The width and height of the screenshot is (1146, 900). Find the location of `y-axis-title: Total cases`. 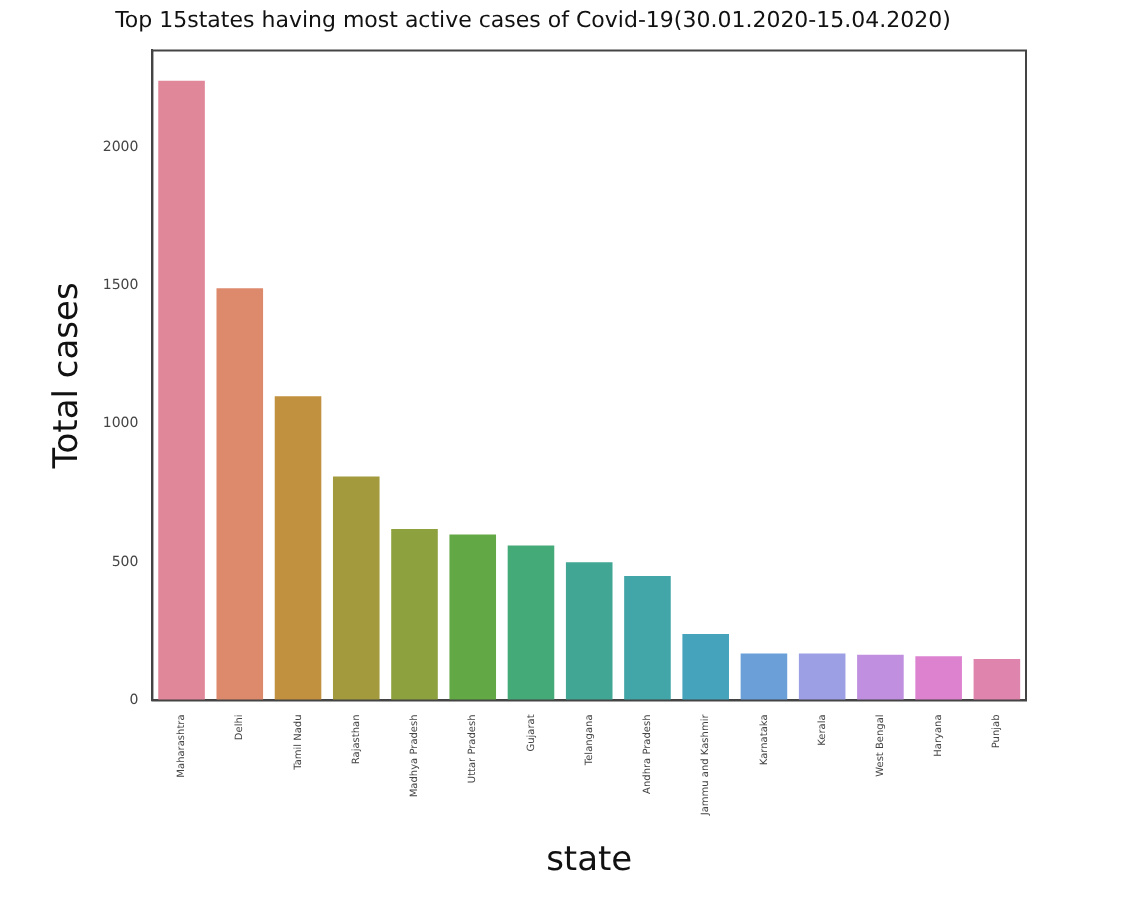

y-axis-title: Total cases is located at coordinates (67, 376).